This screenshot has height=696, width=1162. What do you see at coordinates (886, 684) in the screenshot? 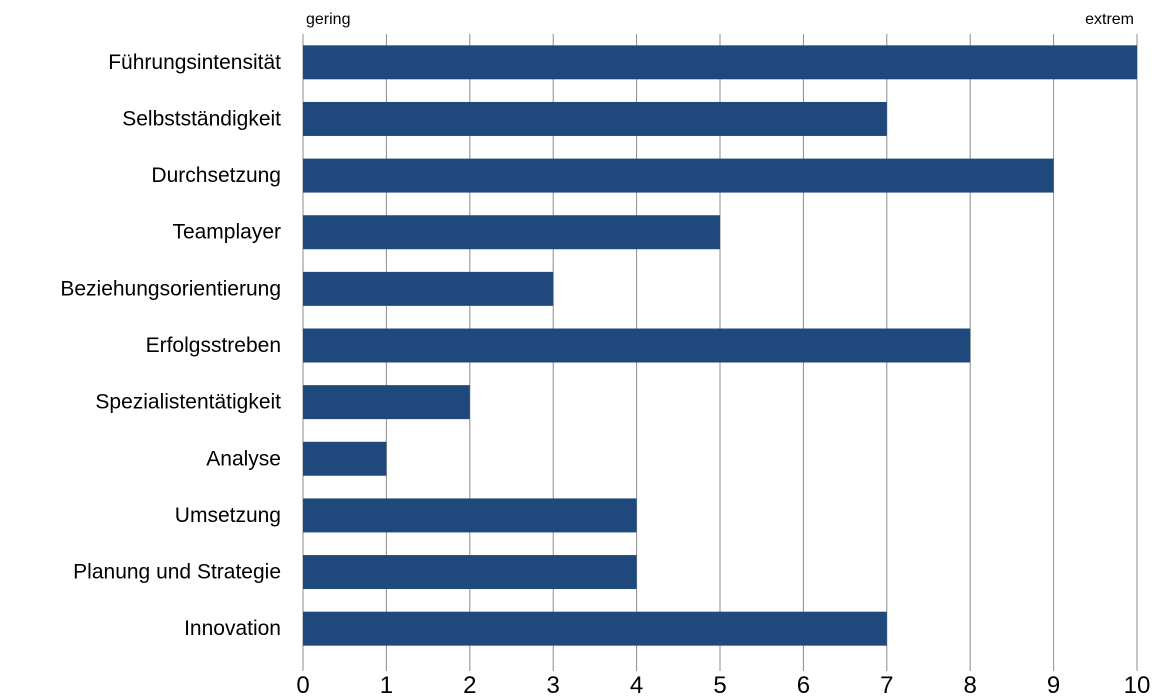
I see `x-tick-label: 7` at bounding box center [886, 684].